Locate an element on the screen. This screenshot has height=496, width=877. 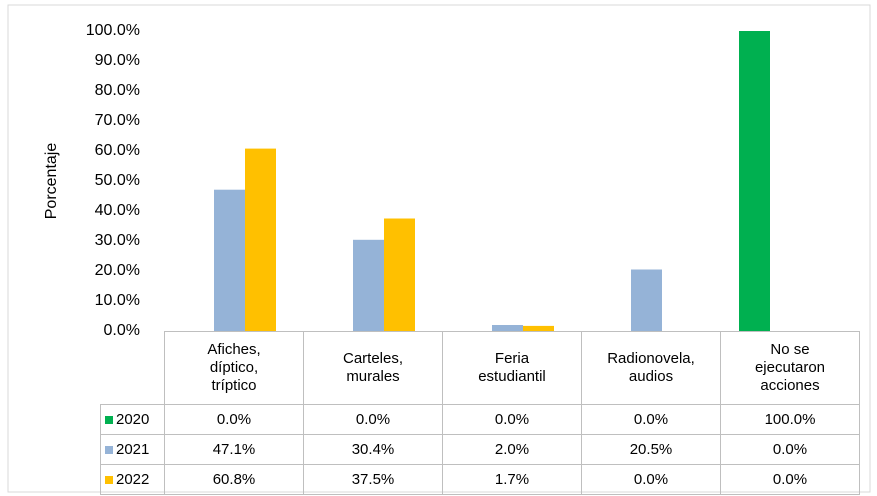
legend-entry: 2022 is located at coordinates (132, 479).